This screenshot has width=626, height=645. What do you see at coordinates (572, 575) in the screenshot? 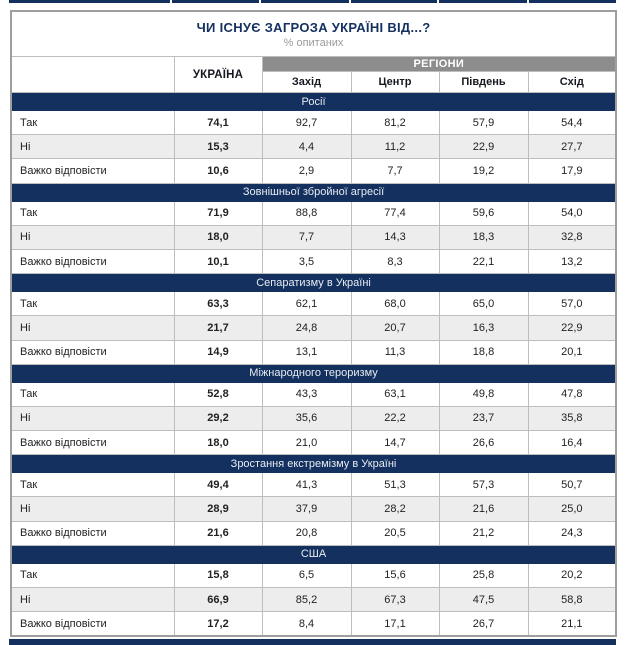
I see `region-value: 20,2` at bounding box center [572, 575].